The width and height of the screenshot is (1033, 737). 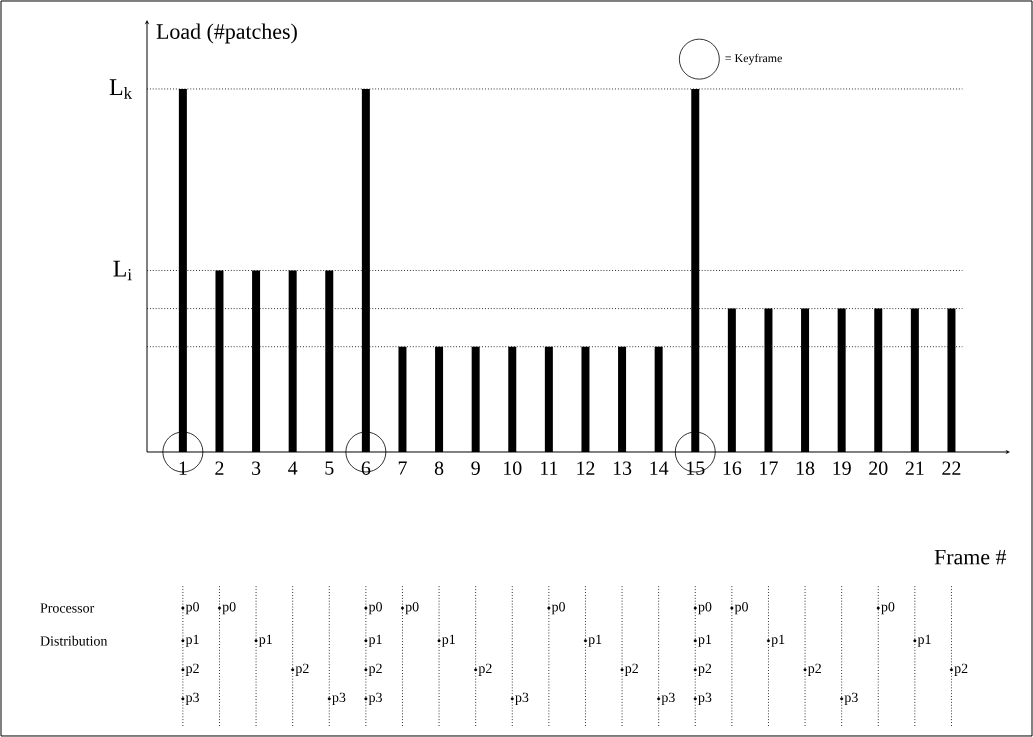 What do you see at coordinates (842, 468) in the screenshot?
I see `x-tick-label: 19` at bounding box center [842, 468].